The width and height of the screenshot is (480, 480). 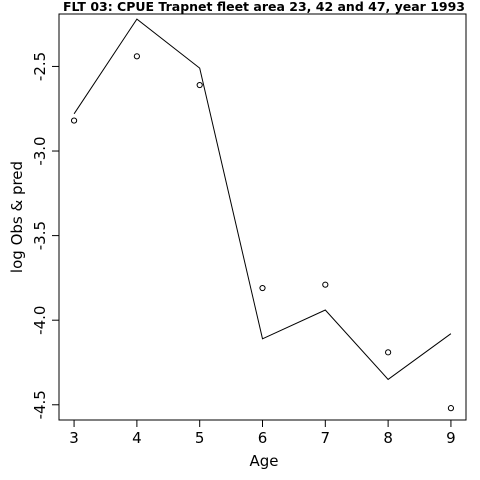 What do you see at coordinates (388, 438) in the screenshot?
I see `x-tick-label: 8` at bounding box center [388, 438].